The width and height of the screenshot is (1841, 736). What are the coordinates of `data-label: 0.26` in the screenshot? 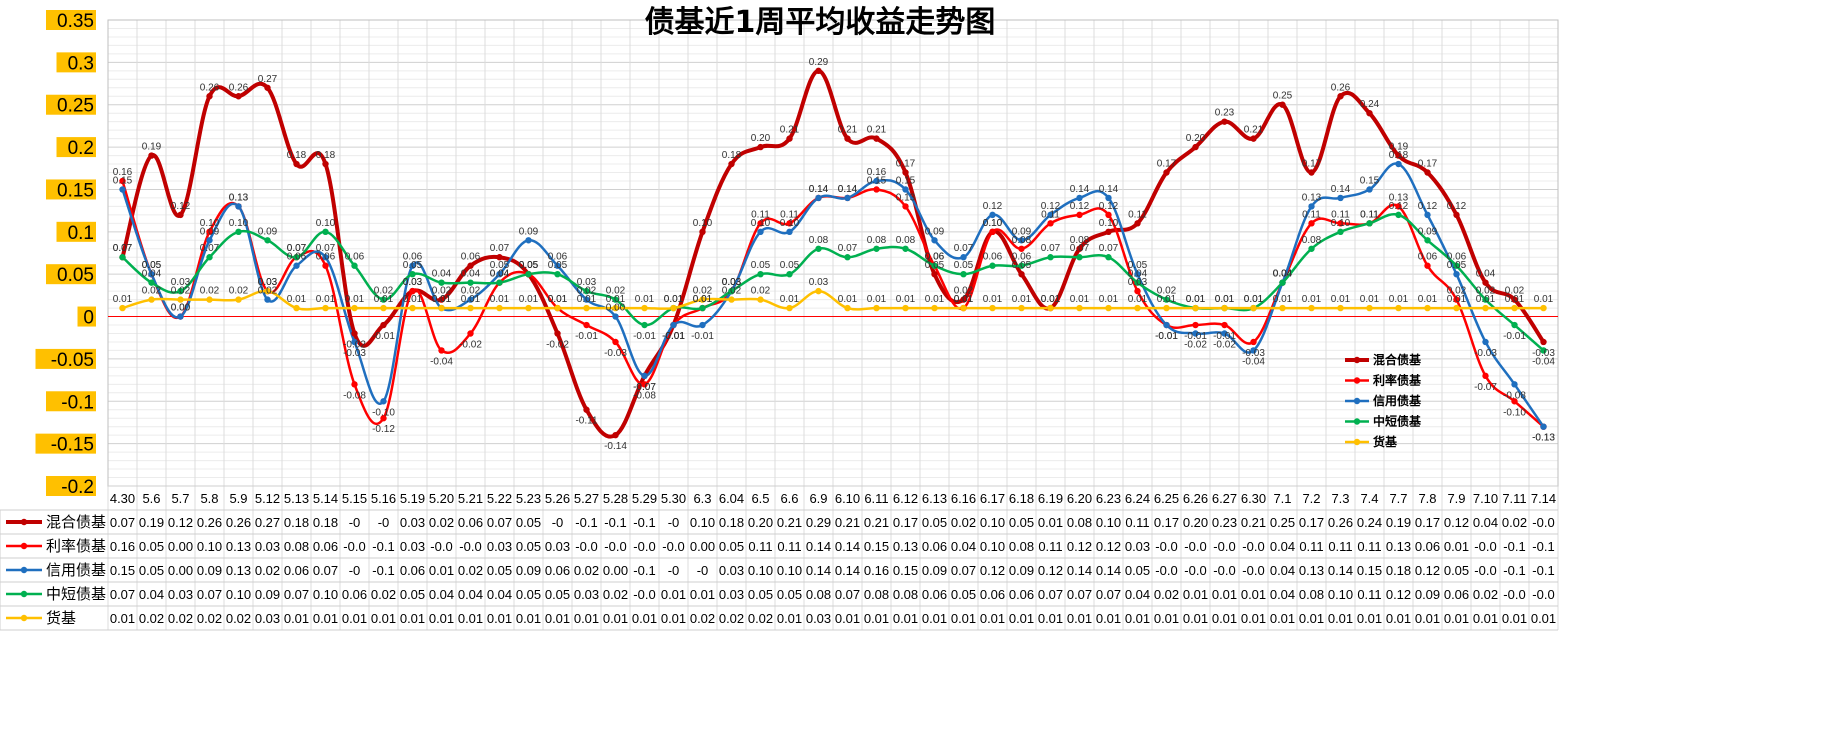 It's located at (239, 87).